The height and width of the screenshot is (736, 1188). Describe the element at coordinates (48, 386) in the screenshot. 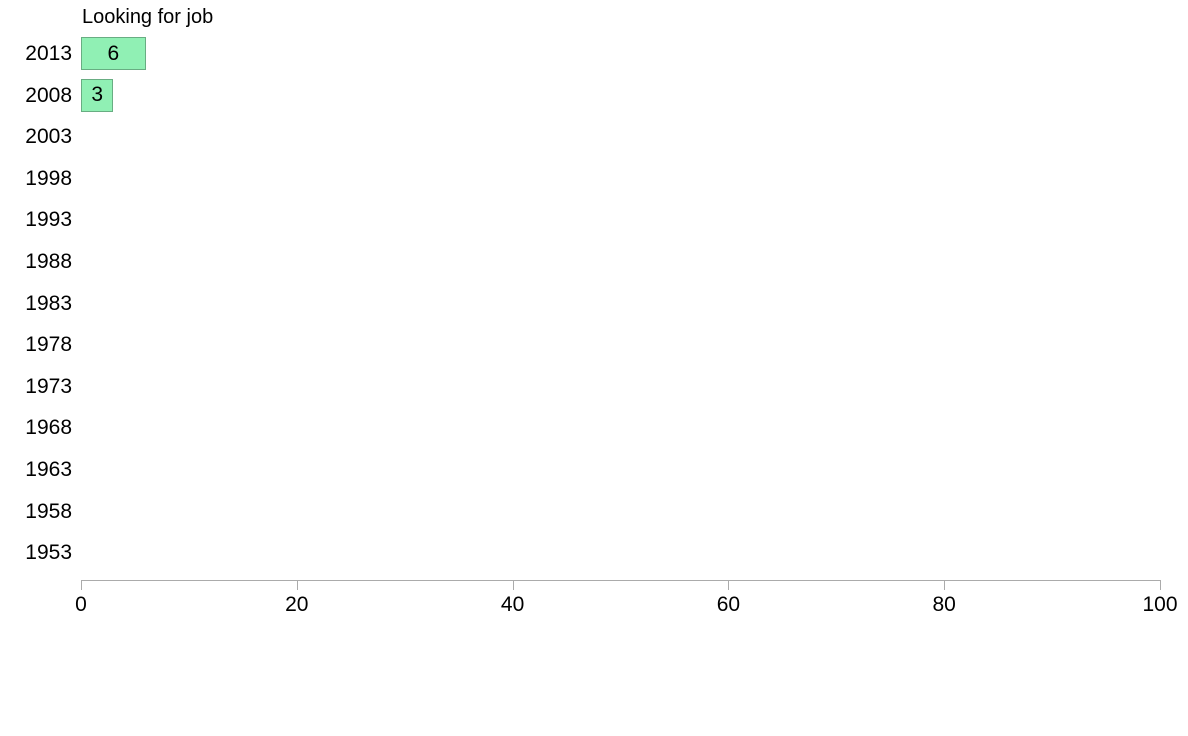

I see `y-axis-label: 1973` at that location.